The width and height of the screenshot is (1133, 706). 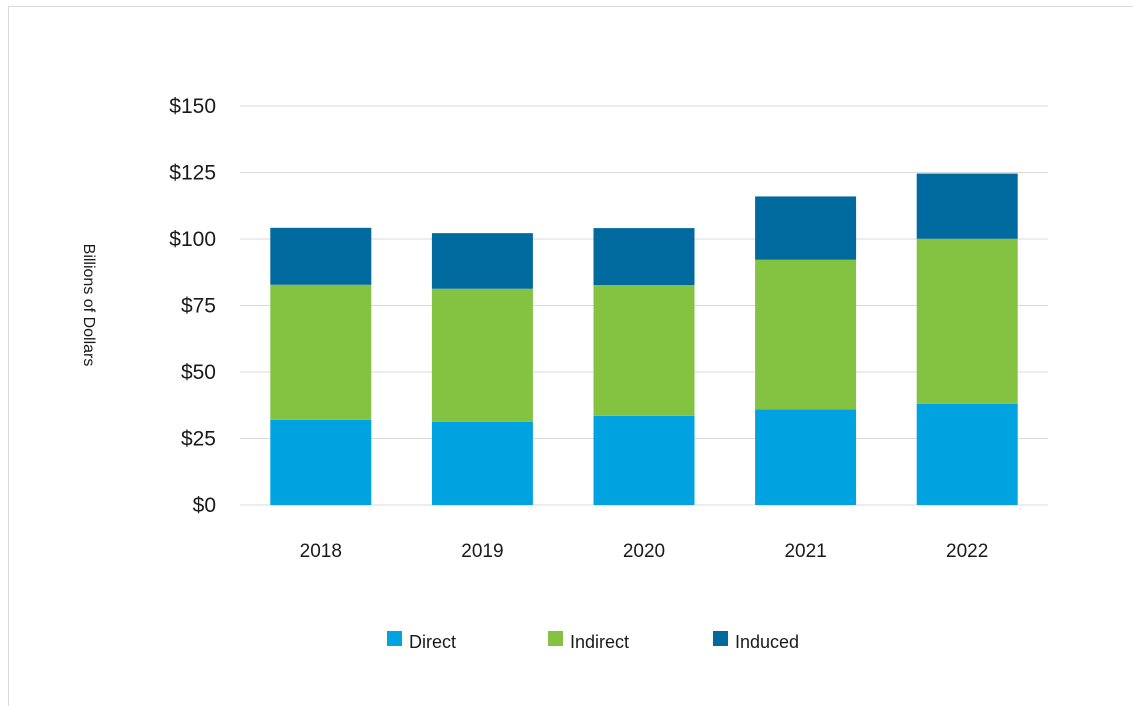 I want to click on y-tick-label: $75, so click(x=198, y=306).